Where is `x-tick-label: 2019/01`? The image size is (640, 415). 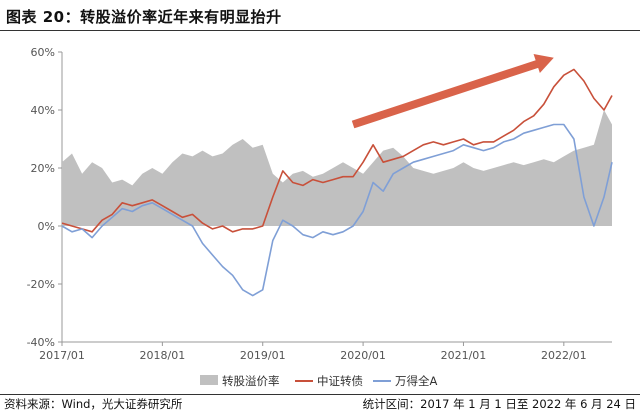
x-tick-label: 2019/01 is located at coordinates (263, 355).